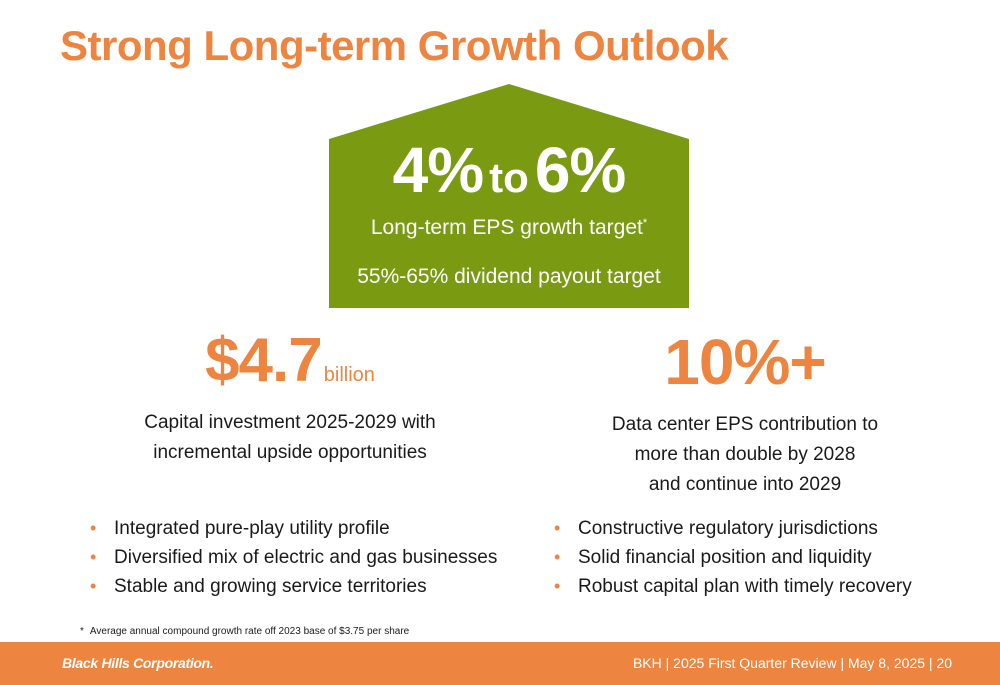 This screenshot has width=1000, height=685. I want to click on dc-desc-line: more than double by 2028, so click(745, 454).